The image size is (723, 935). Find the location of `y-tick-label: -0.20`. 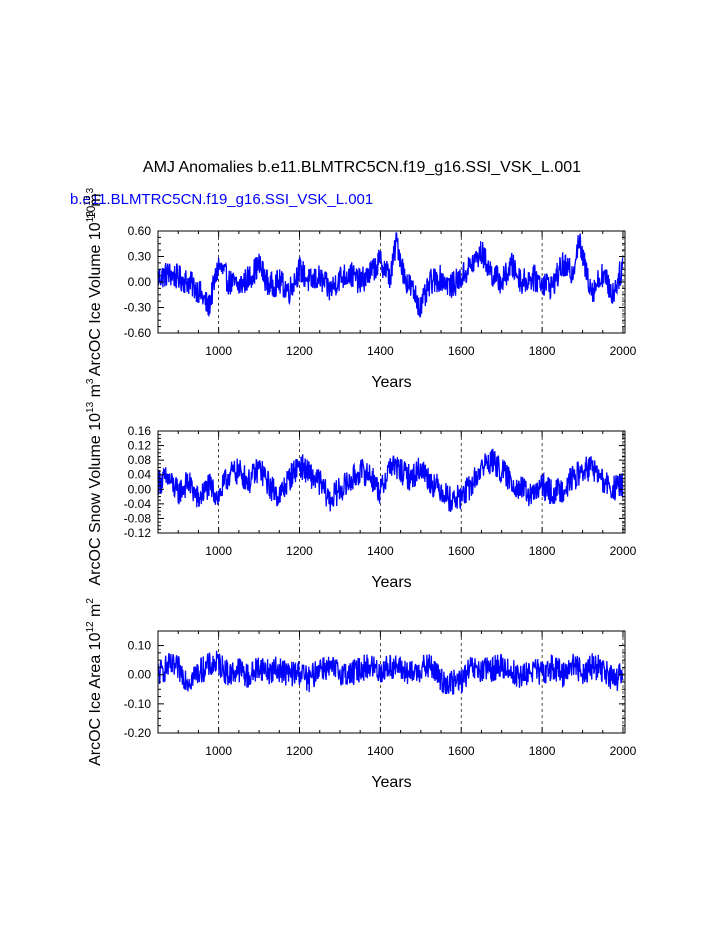

y-tick-label: -0.20 is located at coordinates (138, 733).